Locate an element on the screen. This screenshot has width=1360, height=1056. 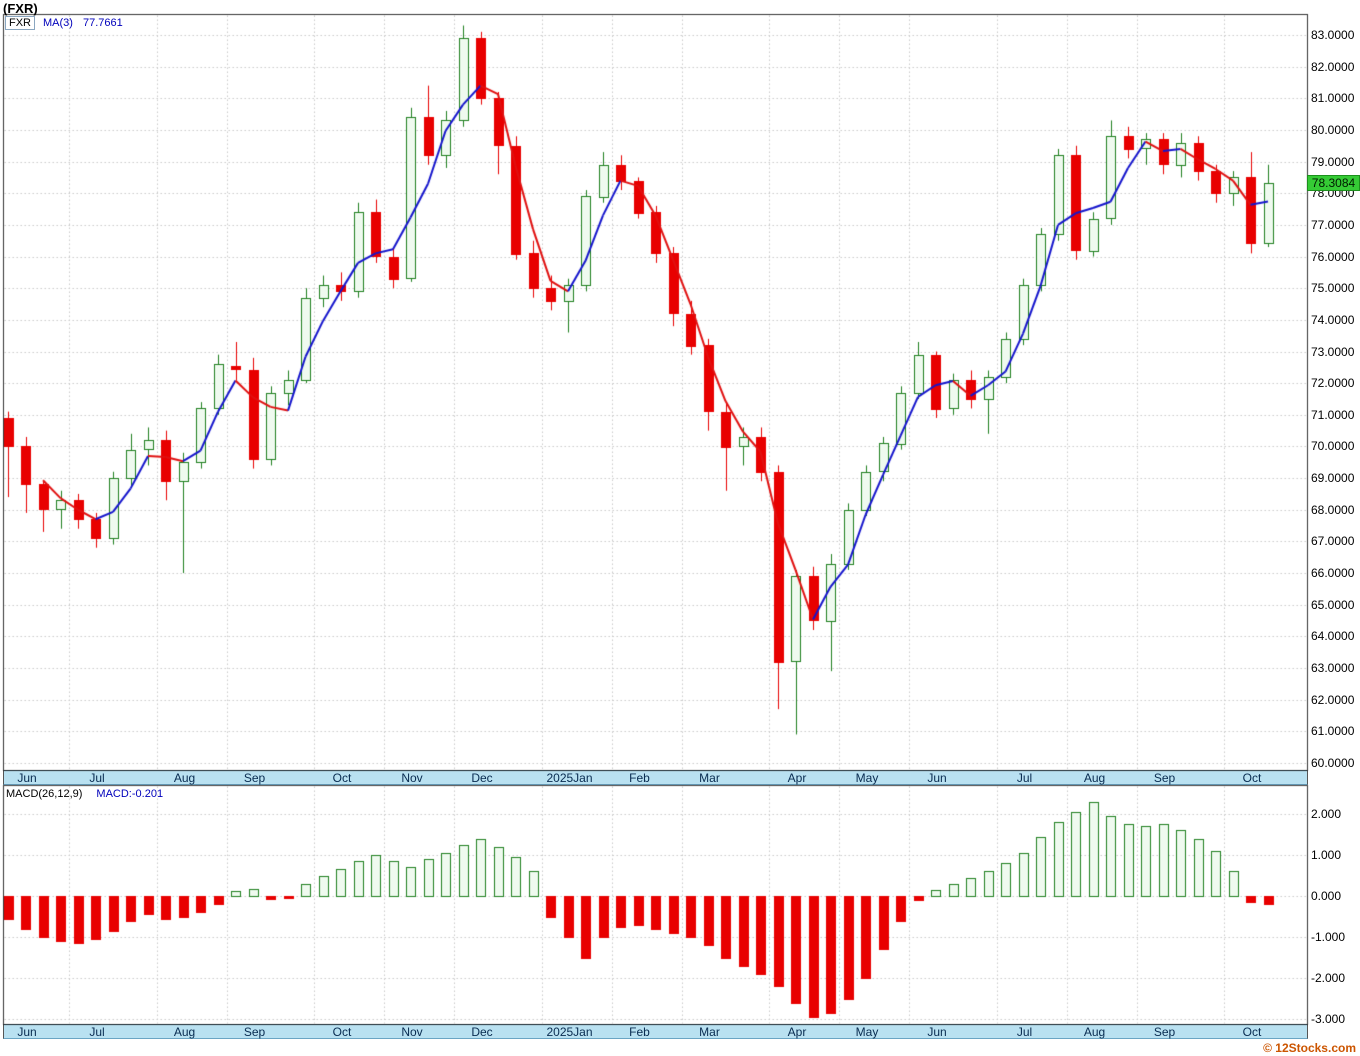
price-tick-label: 65.0000 is located at coordinates (1333, 604).